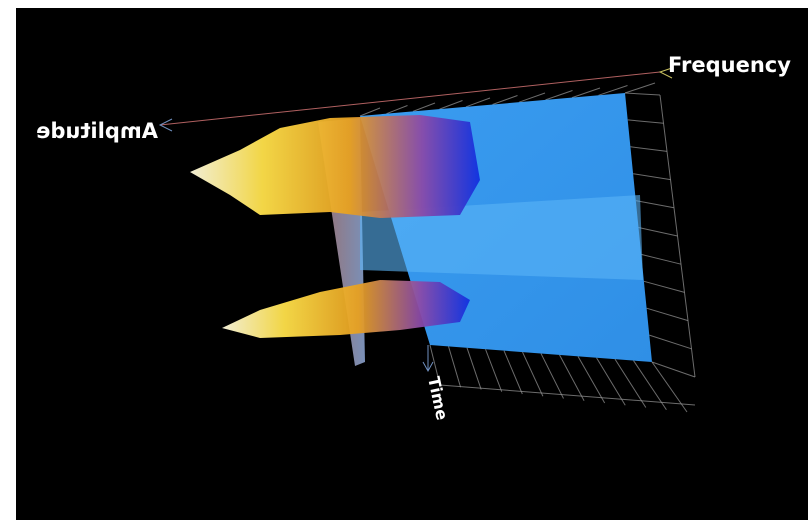 The image size is (808, 520). I want to click on time-arrow, so click(428, 367).